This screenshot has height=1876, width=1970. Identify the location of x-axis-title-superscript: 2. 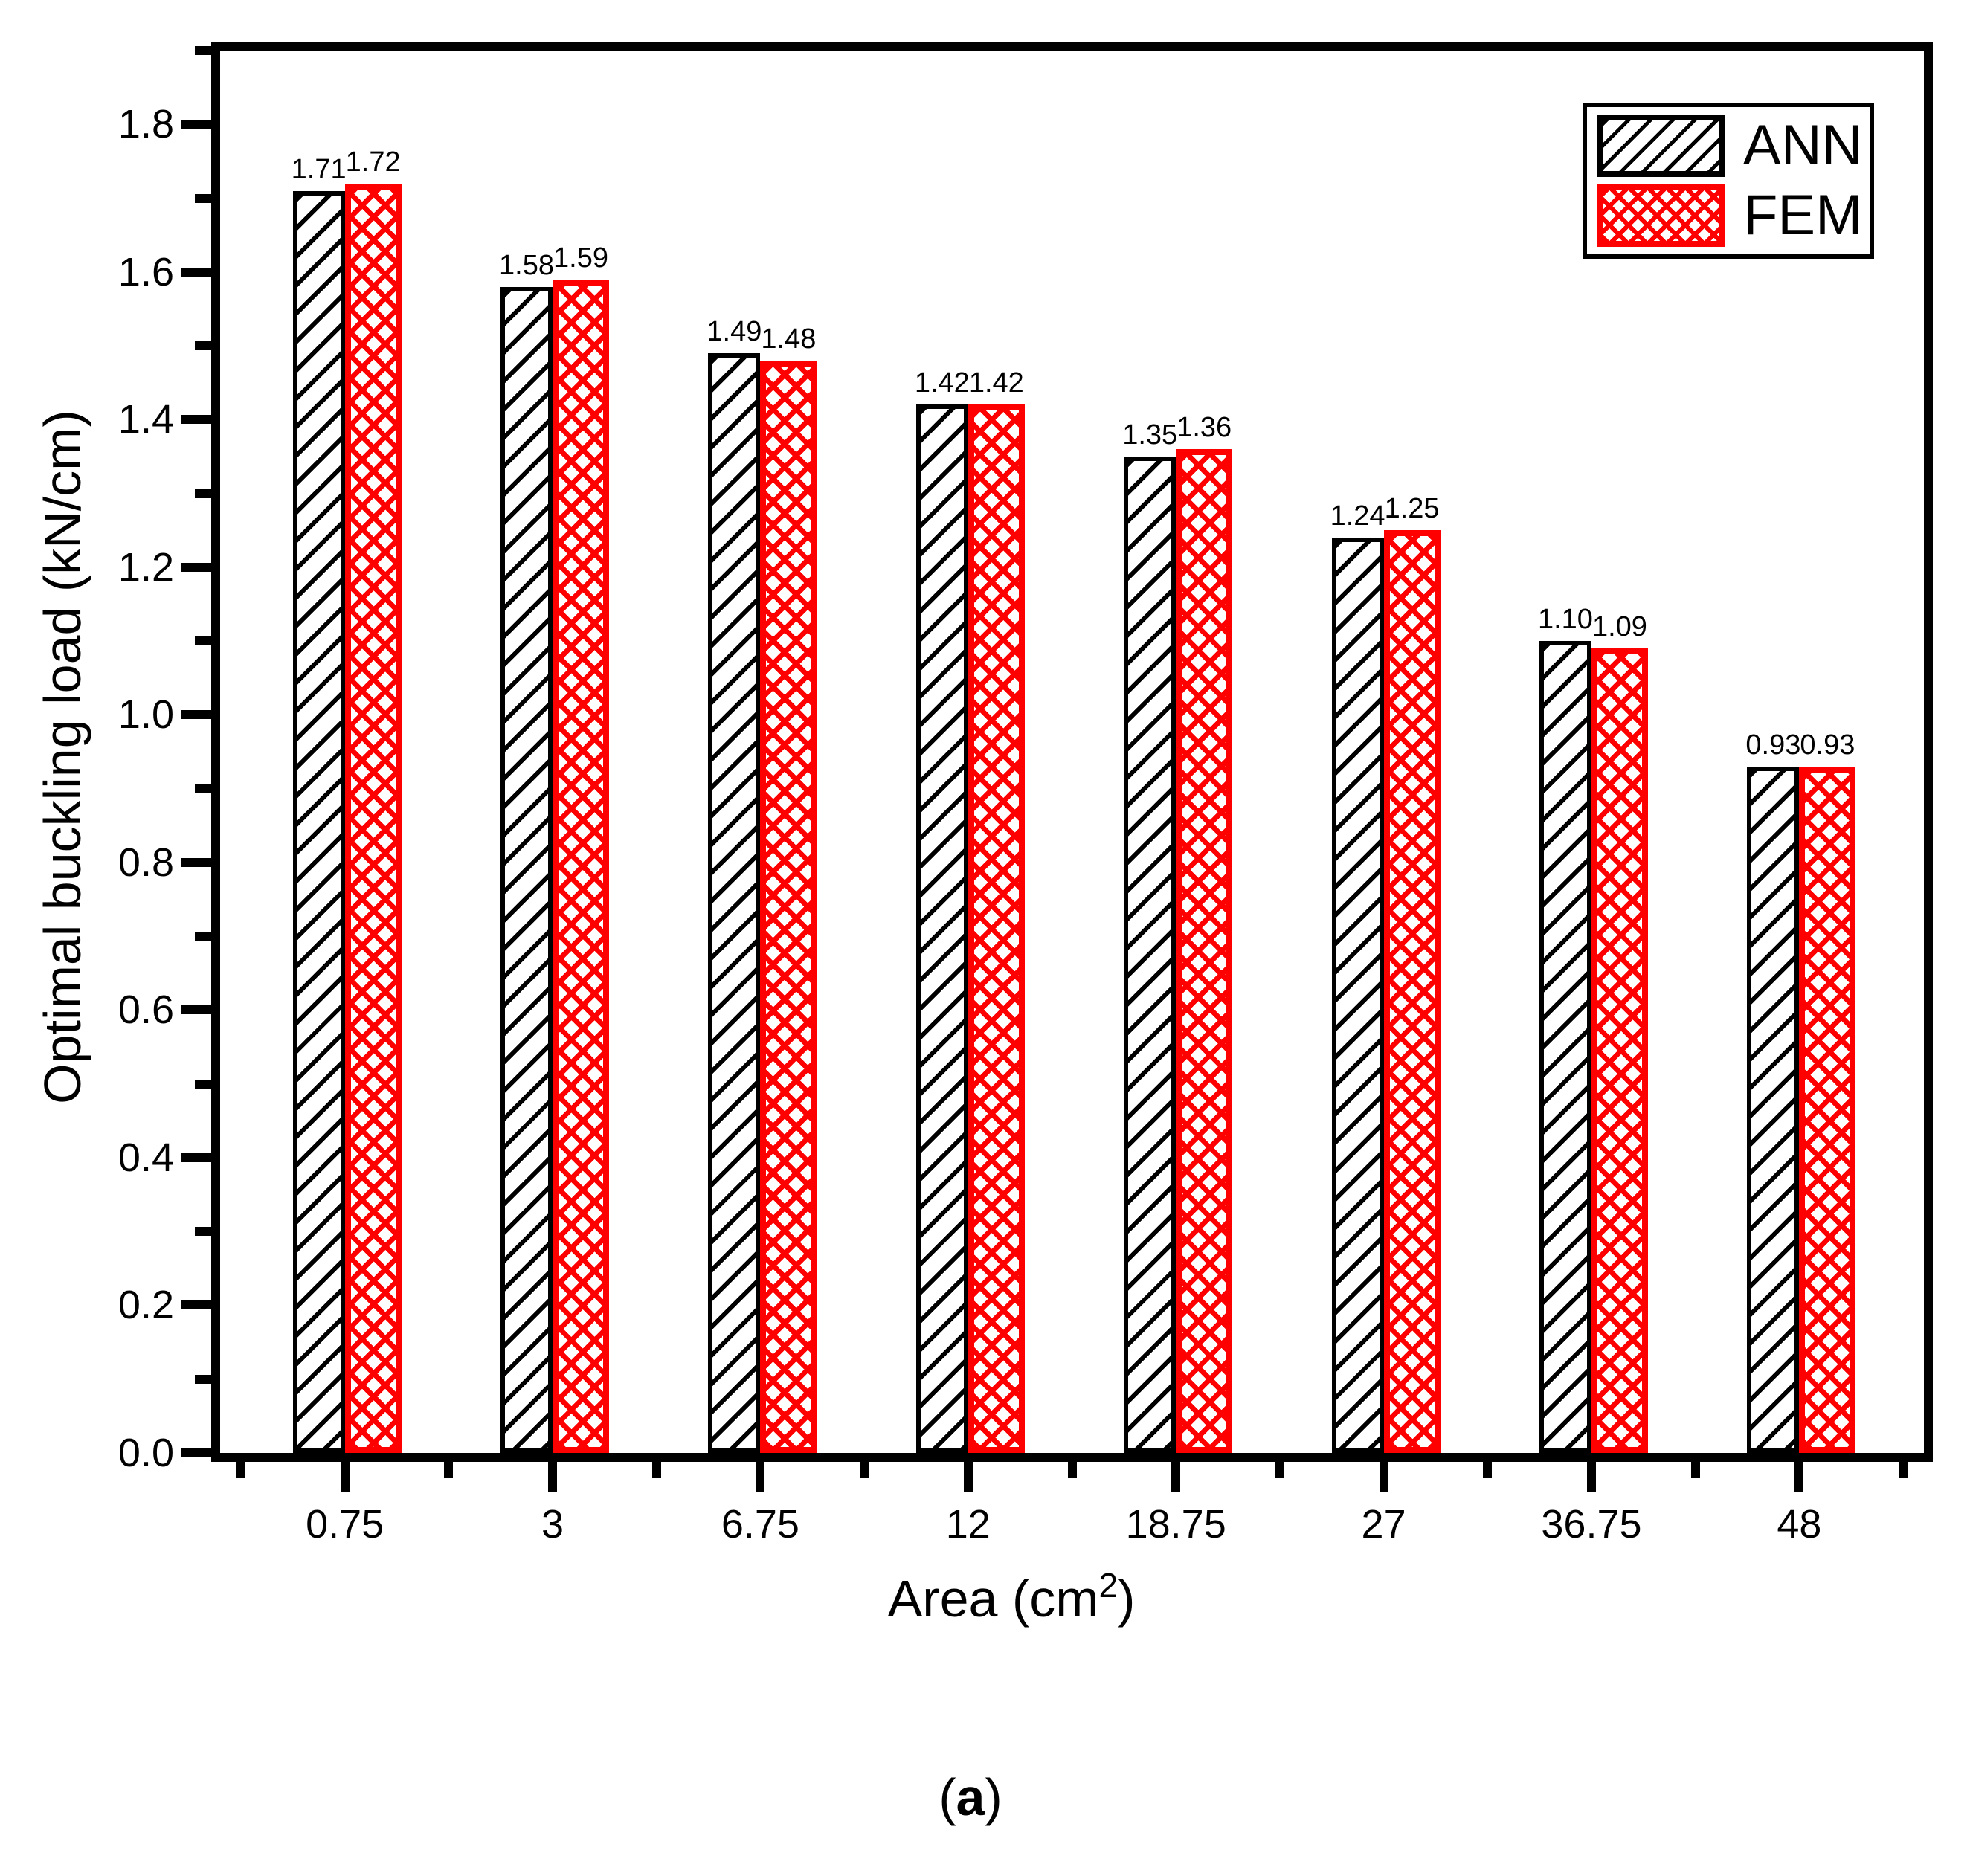
(1108, 1585).